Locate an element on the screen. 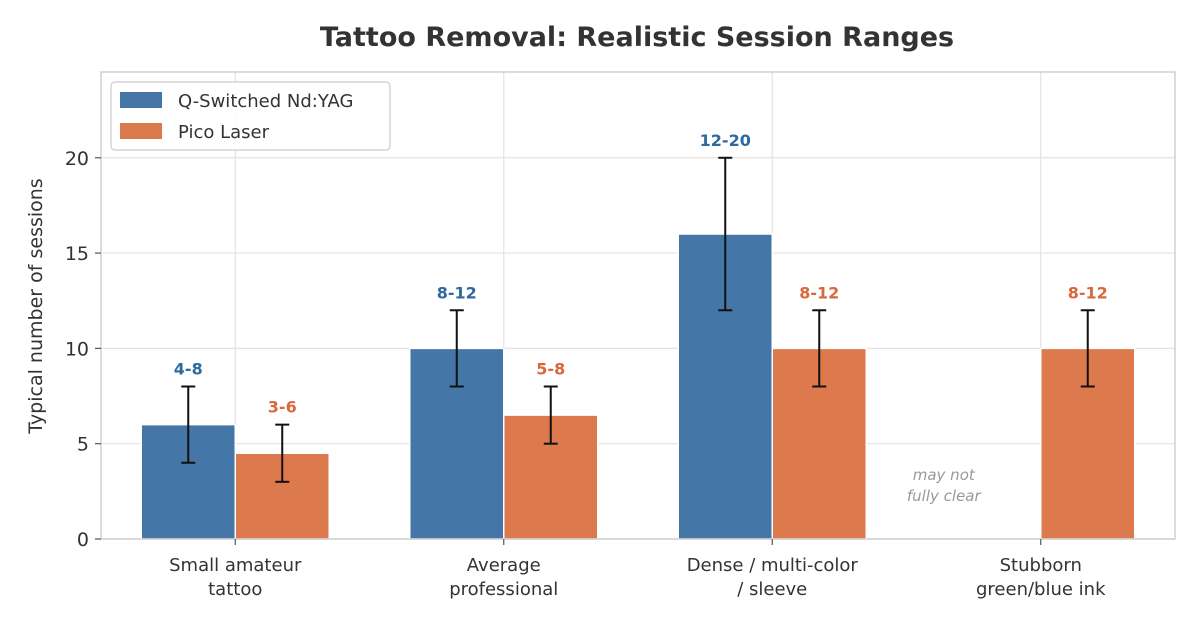  x-tick-label: Average professional is located at coordinates (503, 577).